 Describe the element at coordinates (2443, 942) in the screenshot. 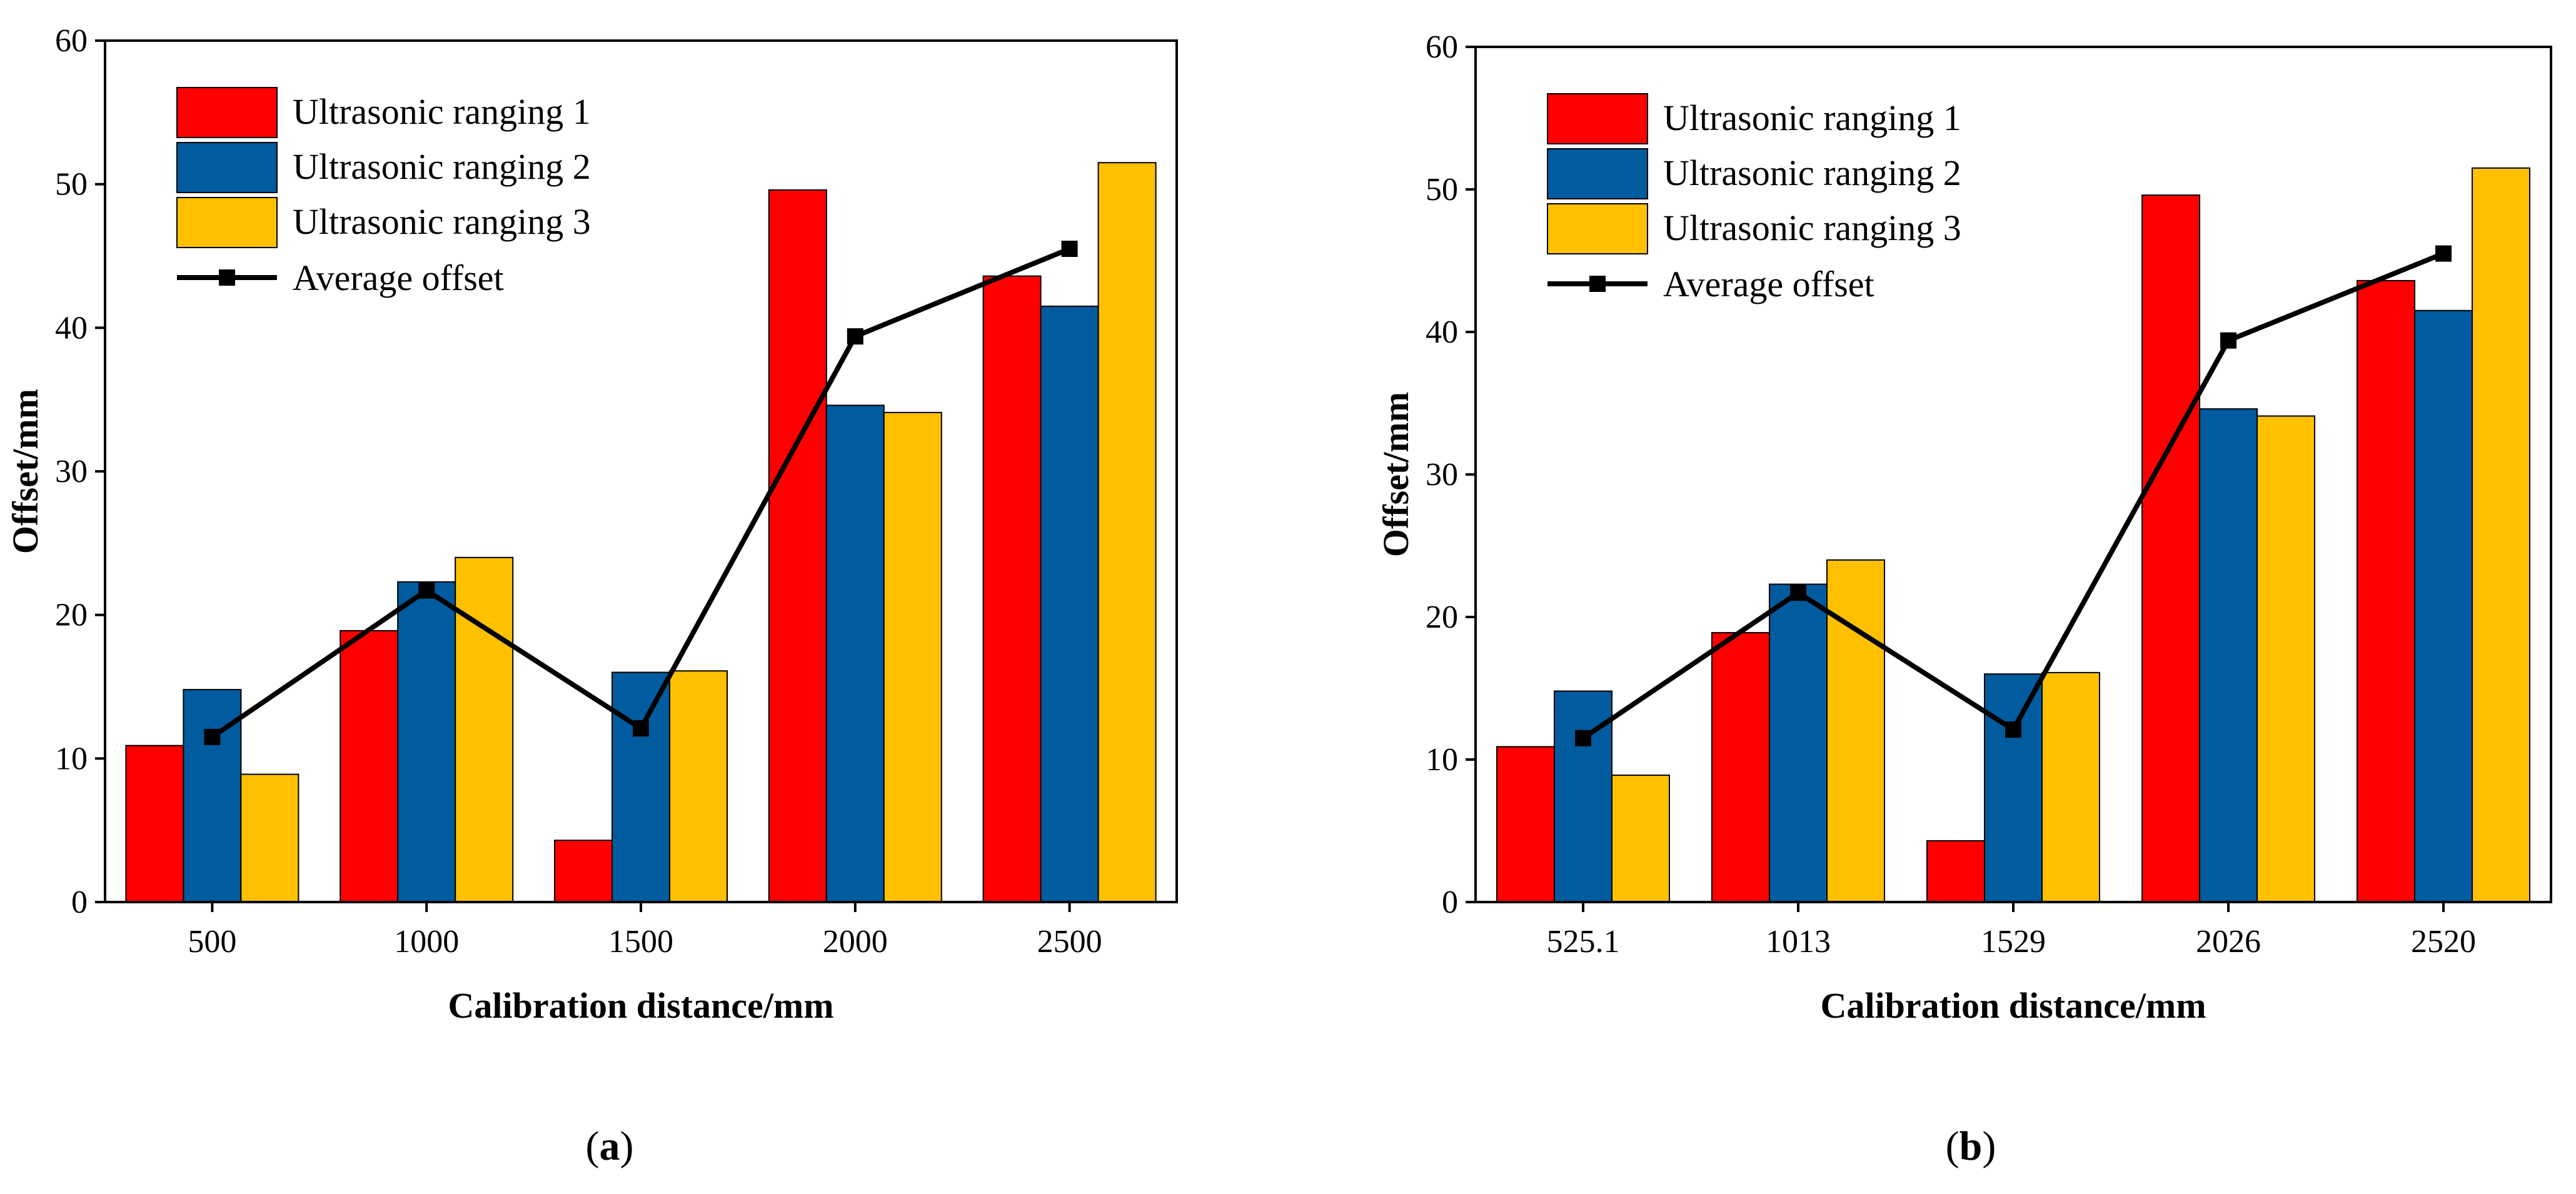

I see `x-tick-label: 2520` at that location.